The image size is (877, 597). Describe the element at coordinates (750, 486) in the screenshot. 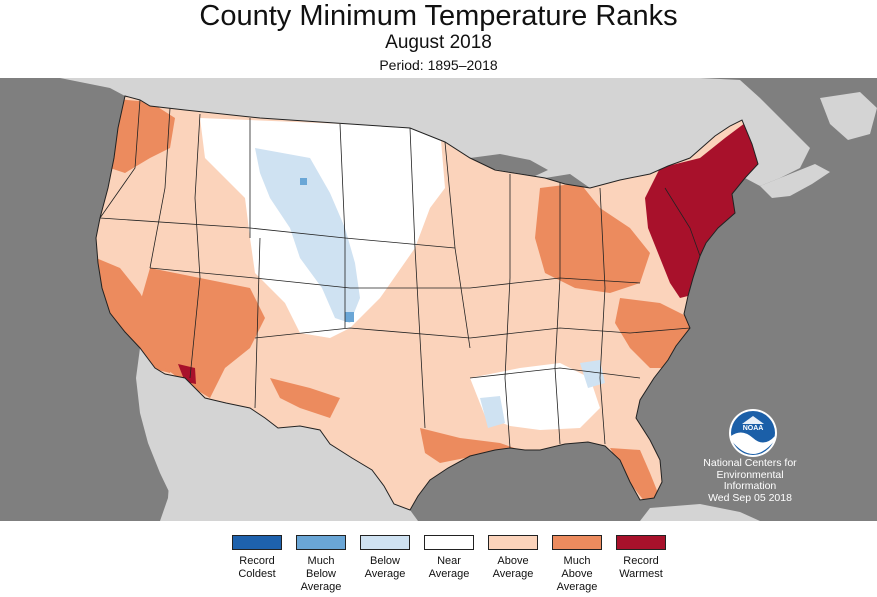

I see `credit-line-3: Information` at that location.